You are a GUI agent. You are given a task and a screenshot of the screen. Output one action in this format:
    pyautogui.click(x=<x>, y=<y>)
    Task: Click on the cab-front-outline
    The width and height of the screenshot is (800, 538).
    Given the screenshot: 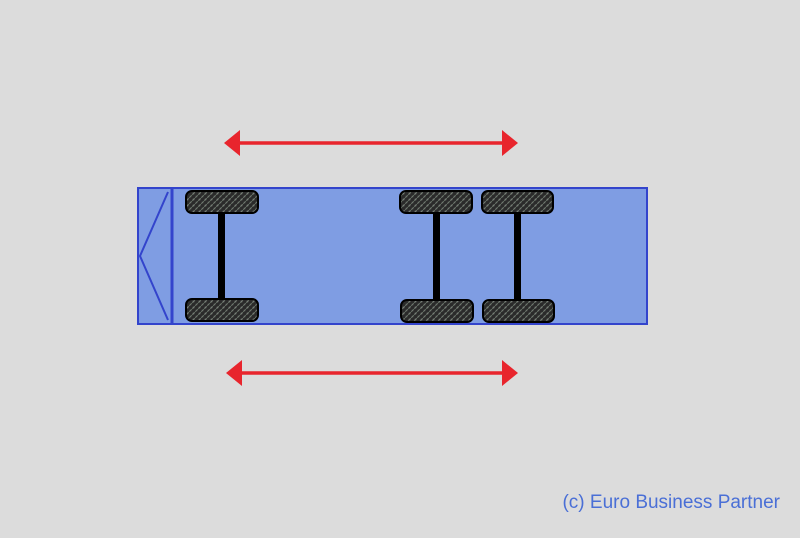 What is the action you would take?
    pyautogui.click(x=153, y=256)
    